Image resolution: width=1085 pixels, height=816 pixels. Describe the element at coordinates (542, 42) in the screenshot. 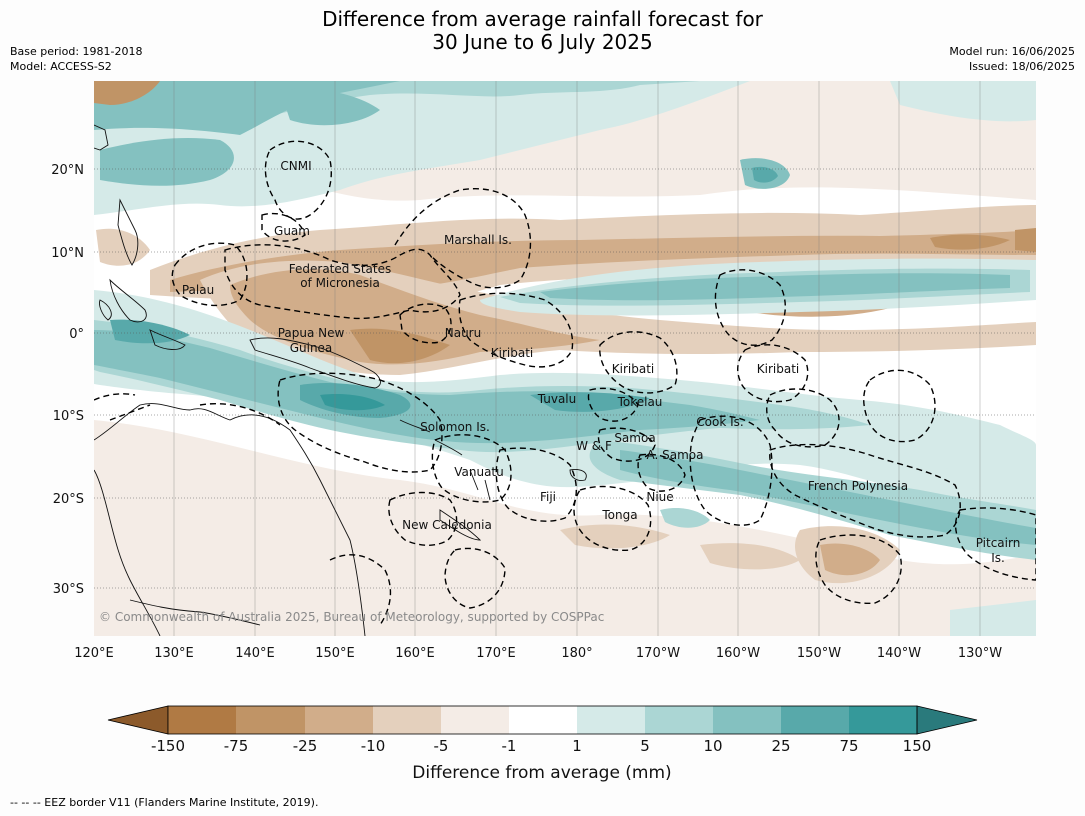

I see `title-line-2: 30 June to 6 July 2025` at that location.